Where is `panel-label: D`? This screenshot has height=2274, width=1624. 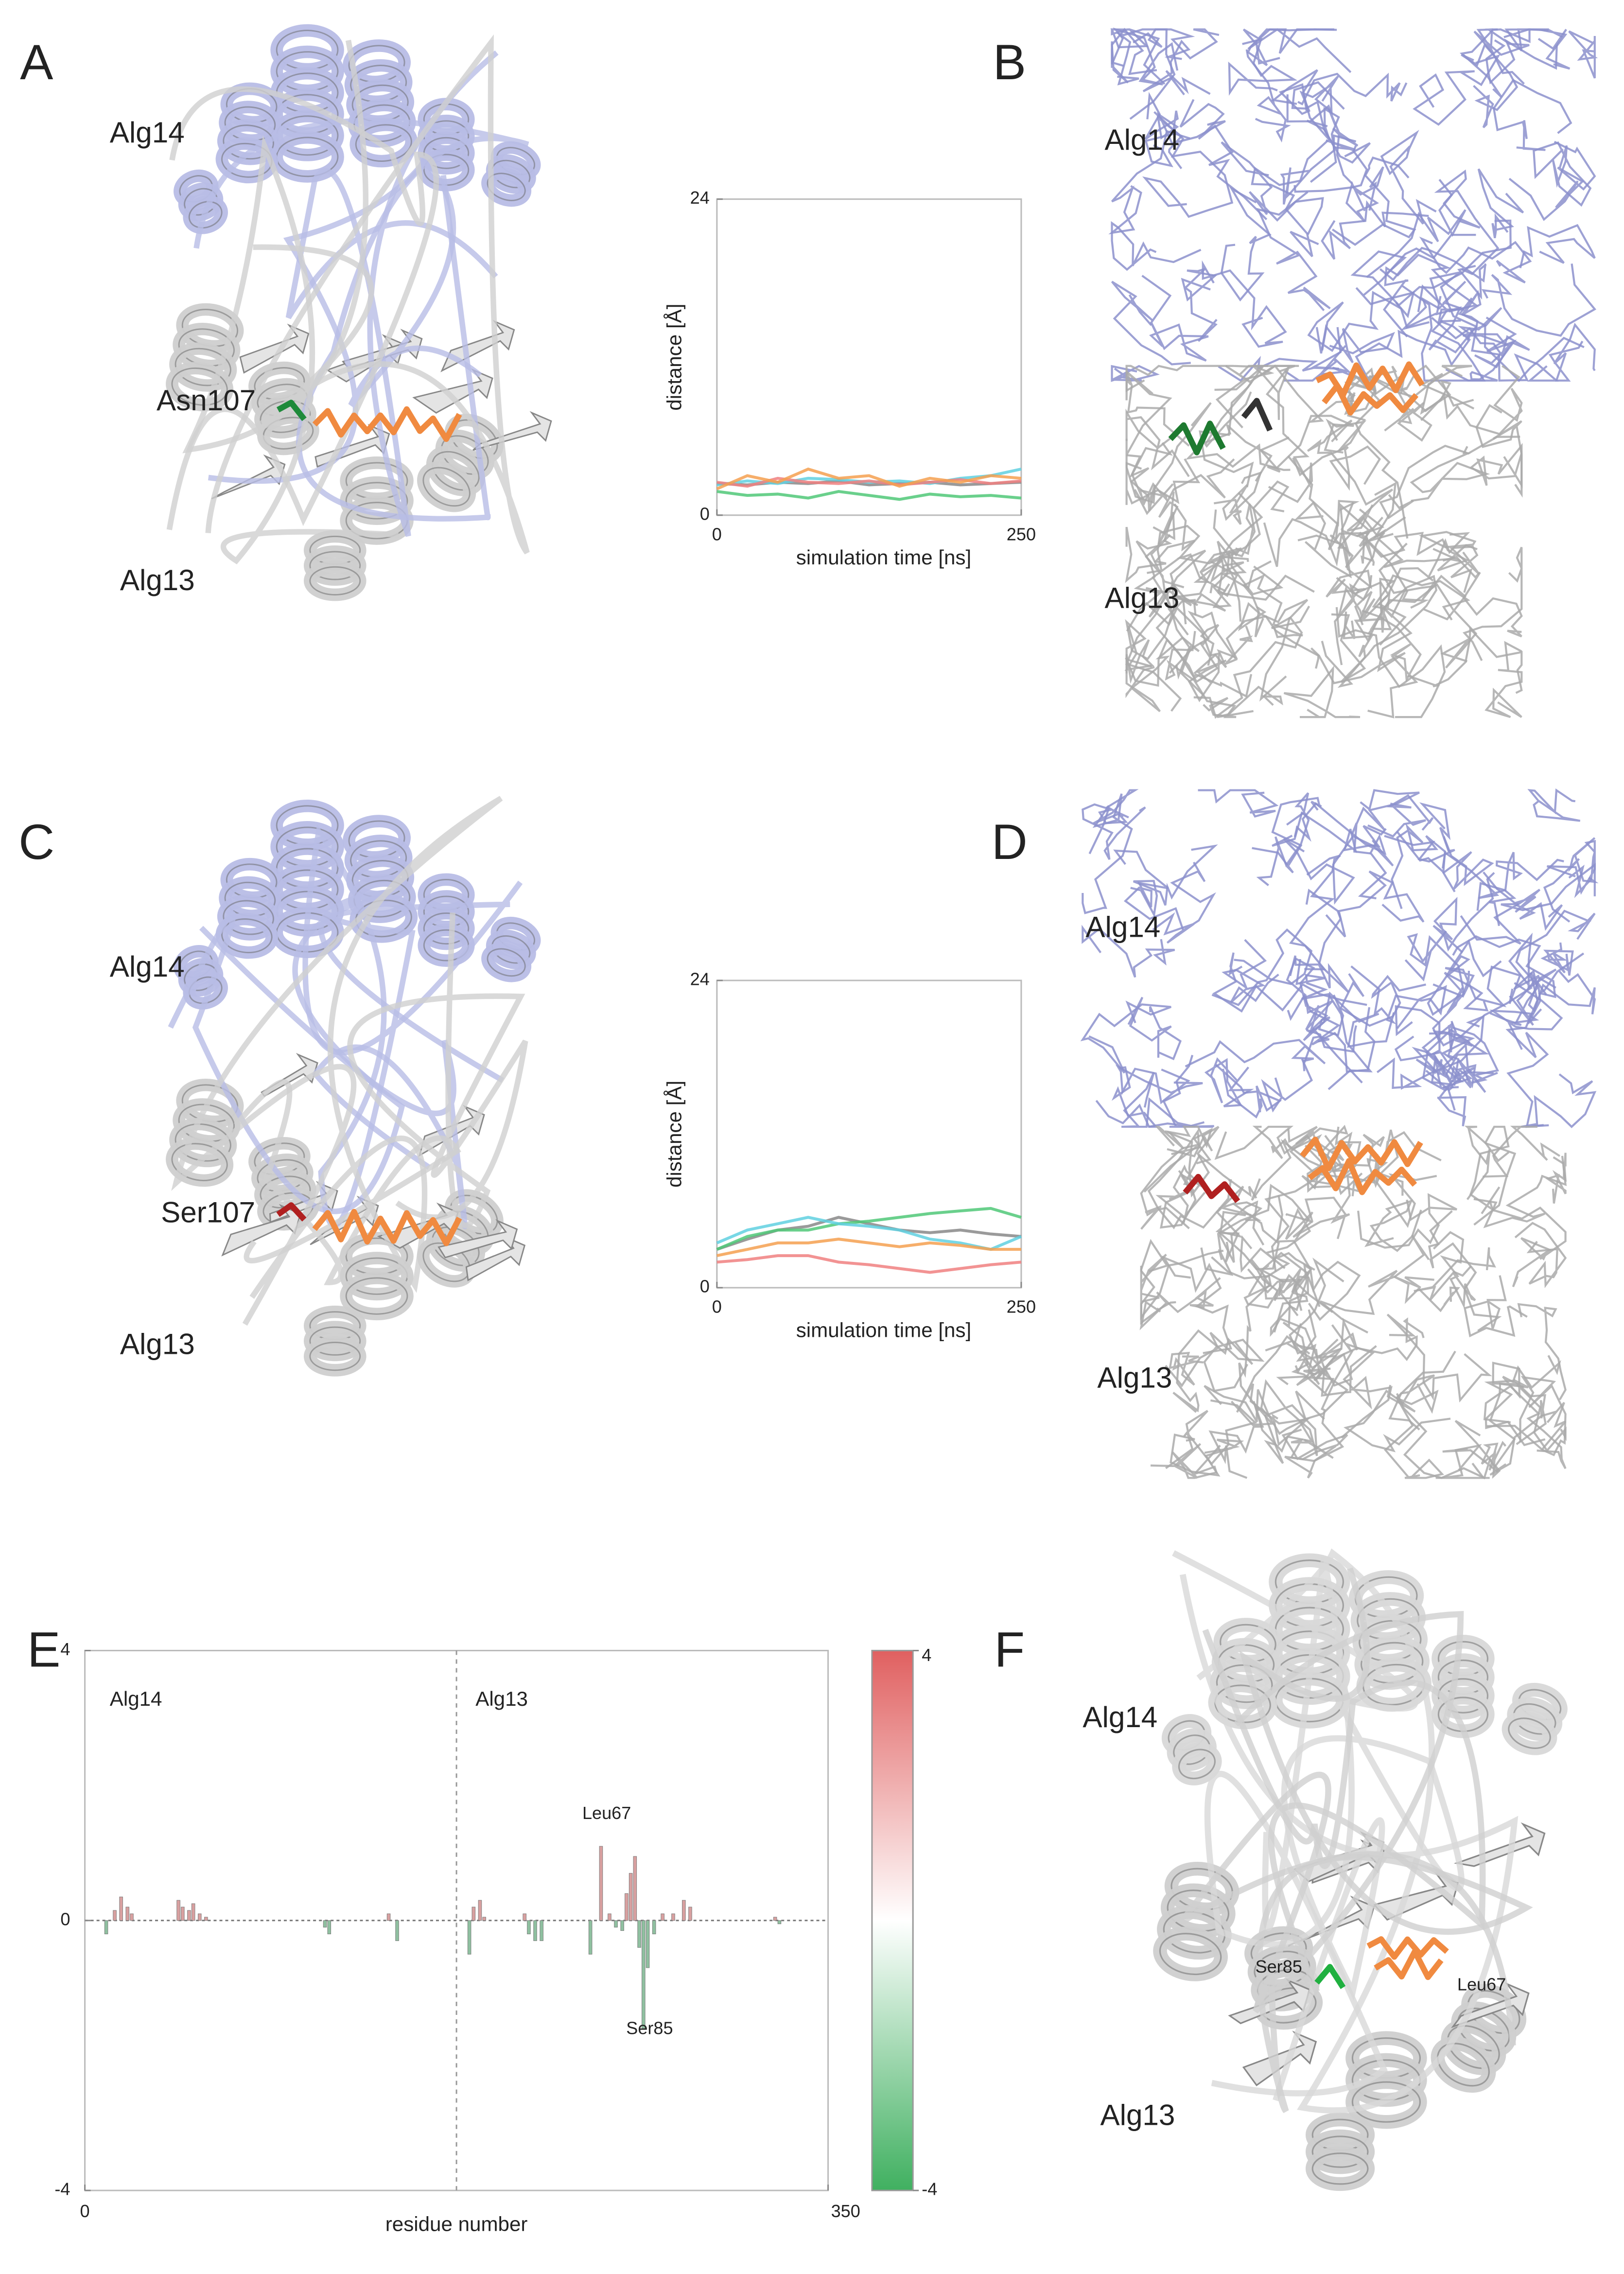
panel-label: D is located at coordinates (1010, 842).